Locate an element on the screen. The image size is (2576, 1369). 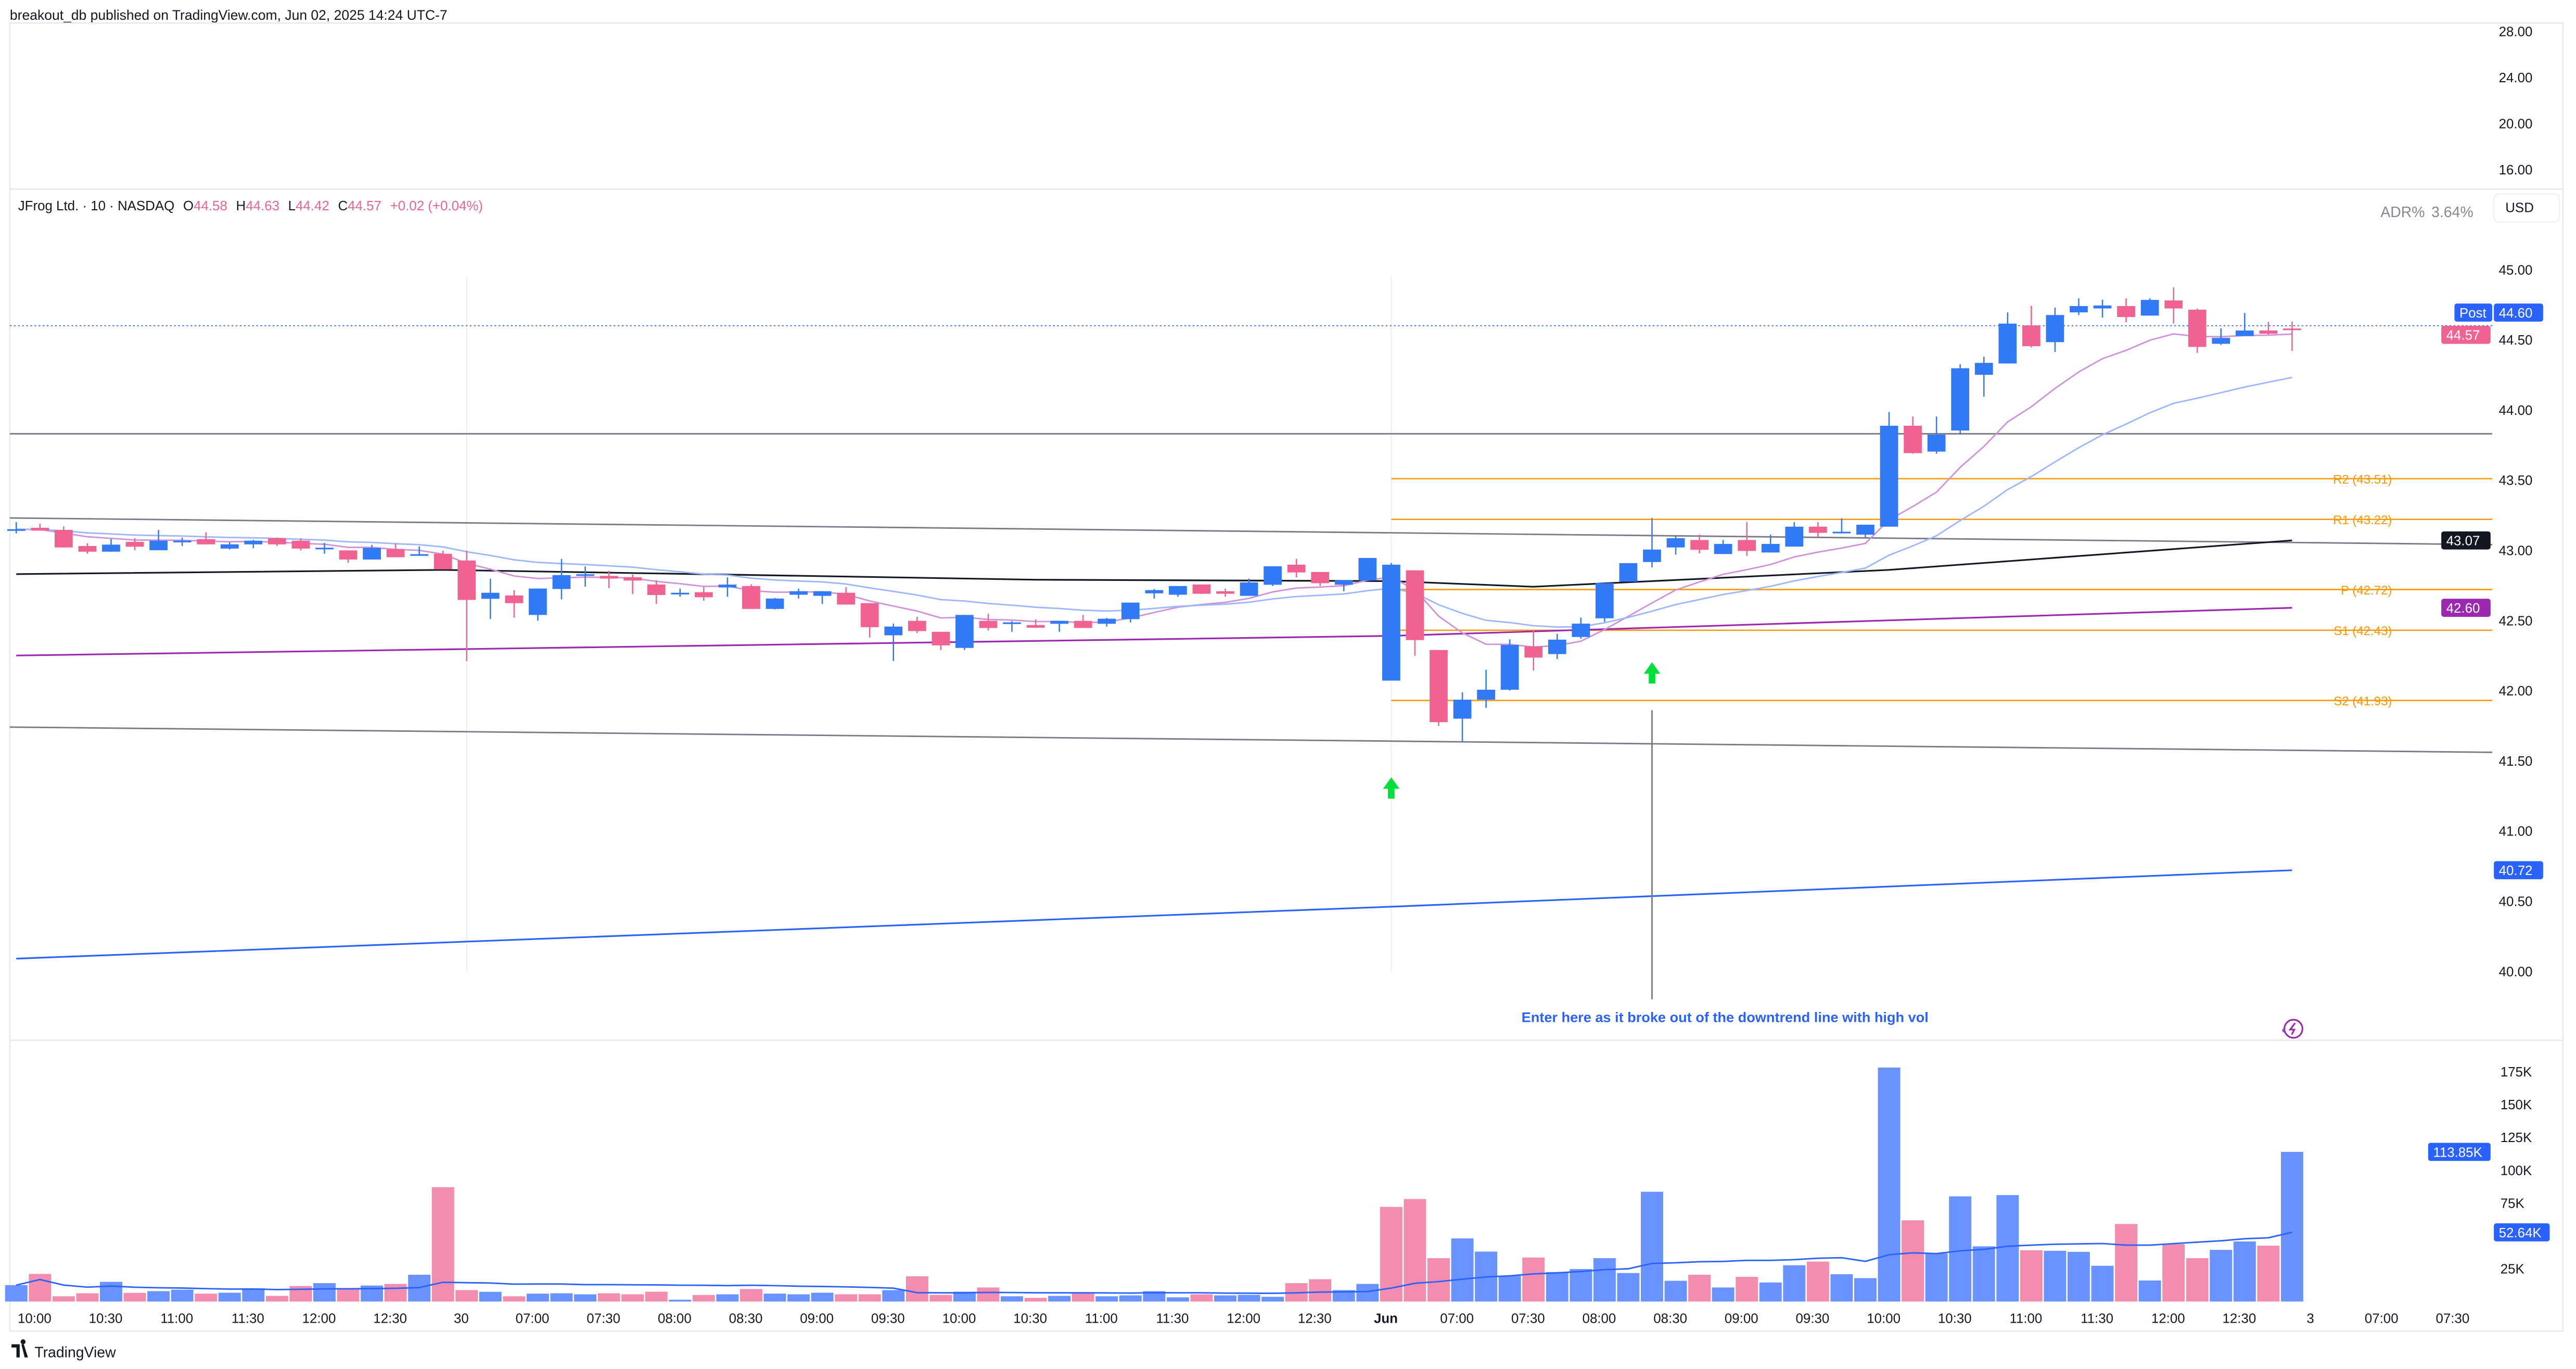
lightning-icon is located at coordinates (2292, 1029).